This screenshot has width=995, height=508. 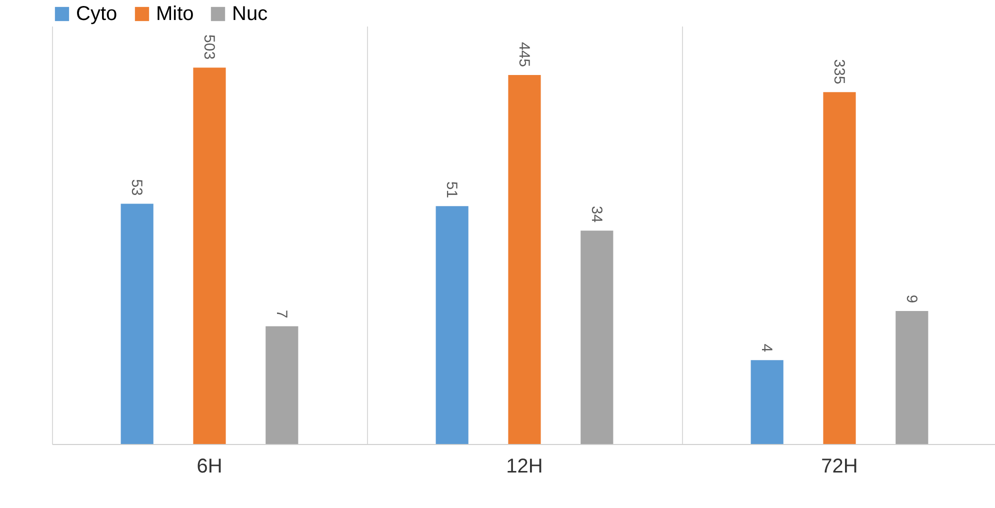 I want to click on data-label: 4, so click(x=767, y=348).